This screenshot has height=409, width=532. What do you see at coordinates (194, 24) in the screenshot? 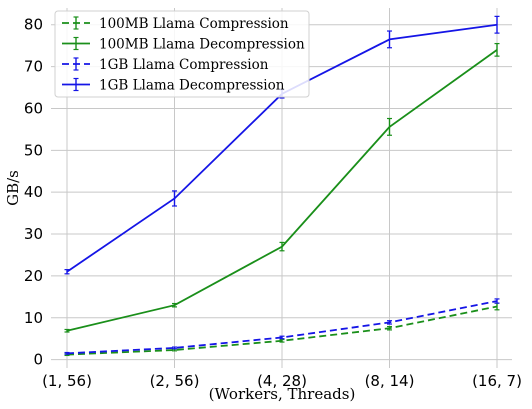
I see `legend-label: 100MB Llama Compression` at bounding box center [194, 24].